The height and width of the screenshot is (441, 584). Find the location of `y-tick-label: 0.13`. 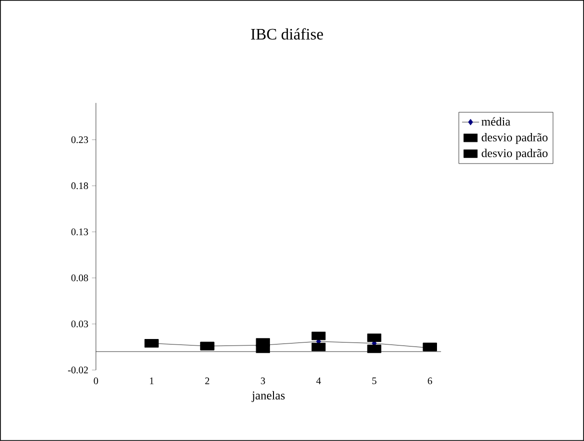

y-tick-label: 0.13 is located at coordinates (79, 232).